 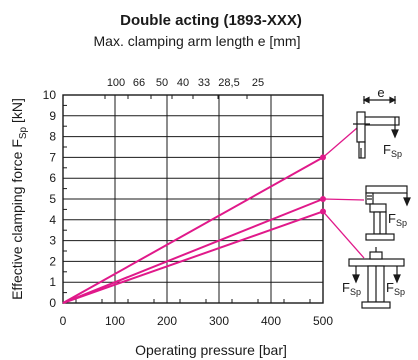 What do you see at coordinates (52, 116) in the screenshot?
I see `y-tick-label: 9` at bounding box center [52, 116].